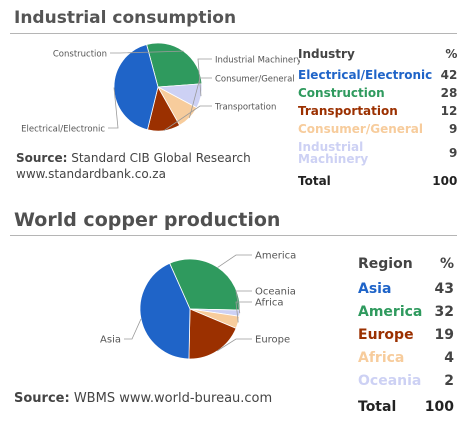  I want to click on slice-label-consumer-general: Consumer/General, so click(255, 80).